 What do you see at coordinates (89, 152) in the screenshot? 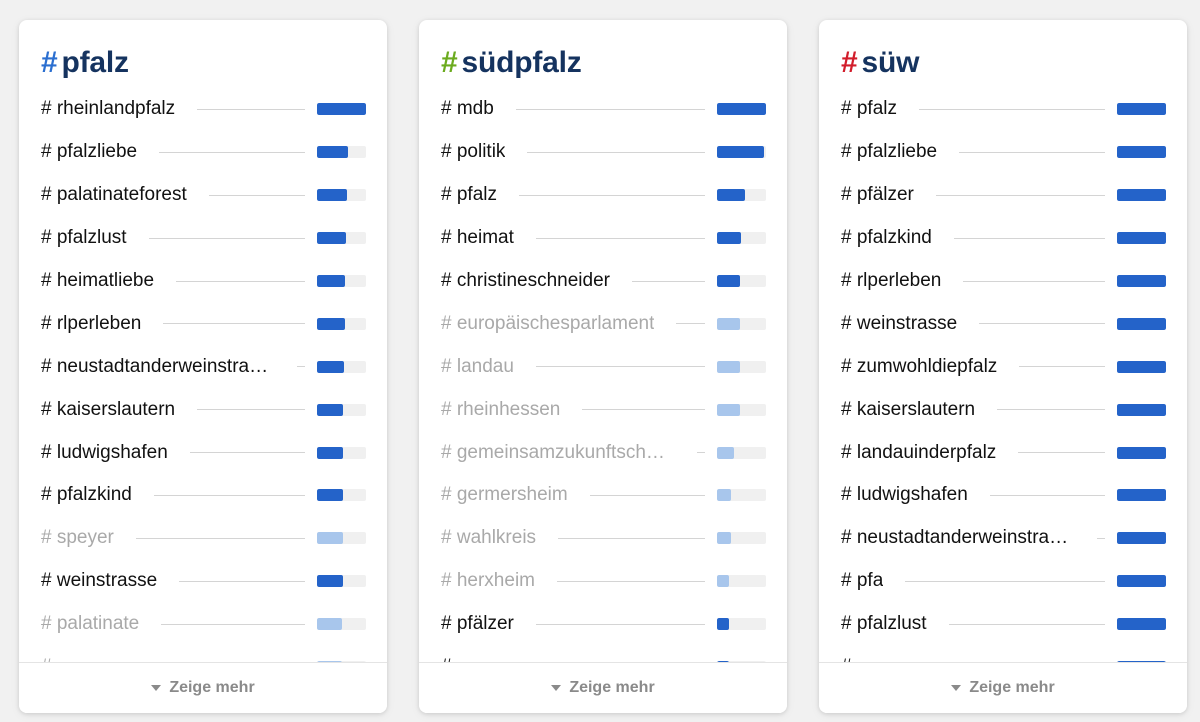
I see `hashtag-label: # pfalzliebe` at bounding box center [89, 152].